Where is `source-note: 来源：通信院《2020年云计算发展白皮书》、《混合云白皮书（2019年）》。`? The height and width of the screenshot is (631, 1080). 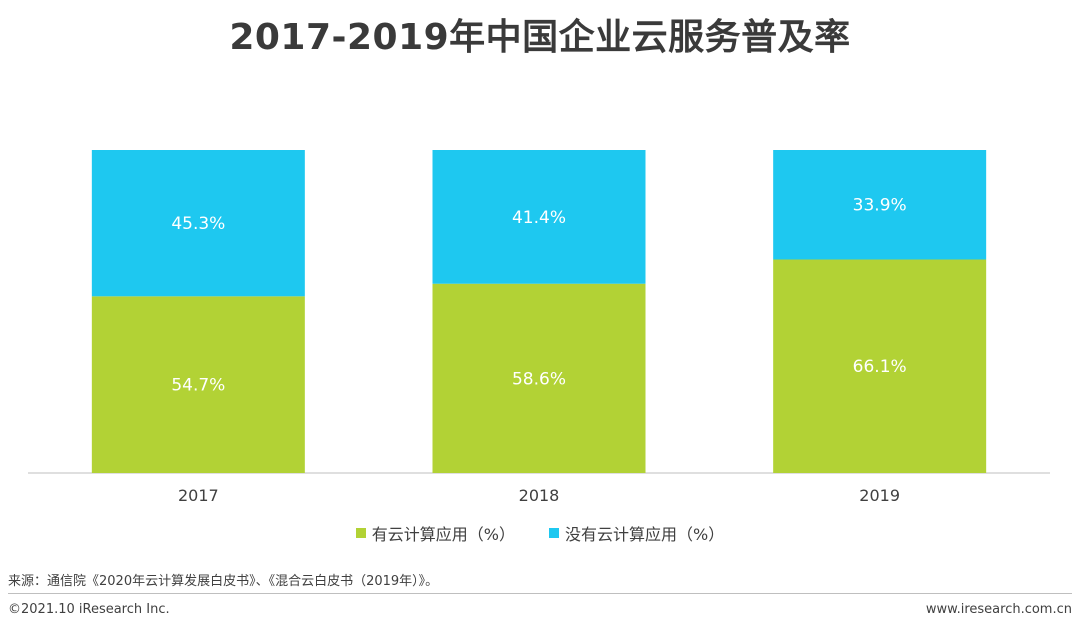
source-note: 来源：通信院《2020年云计算发展白皮书》、《混合云白皮书（2019年）》。 is located at coordinates (223, 581).